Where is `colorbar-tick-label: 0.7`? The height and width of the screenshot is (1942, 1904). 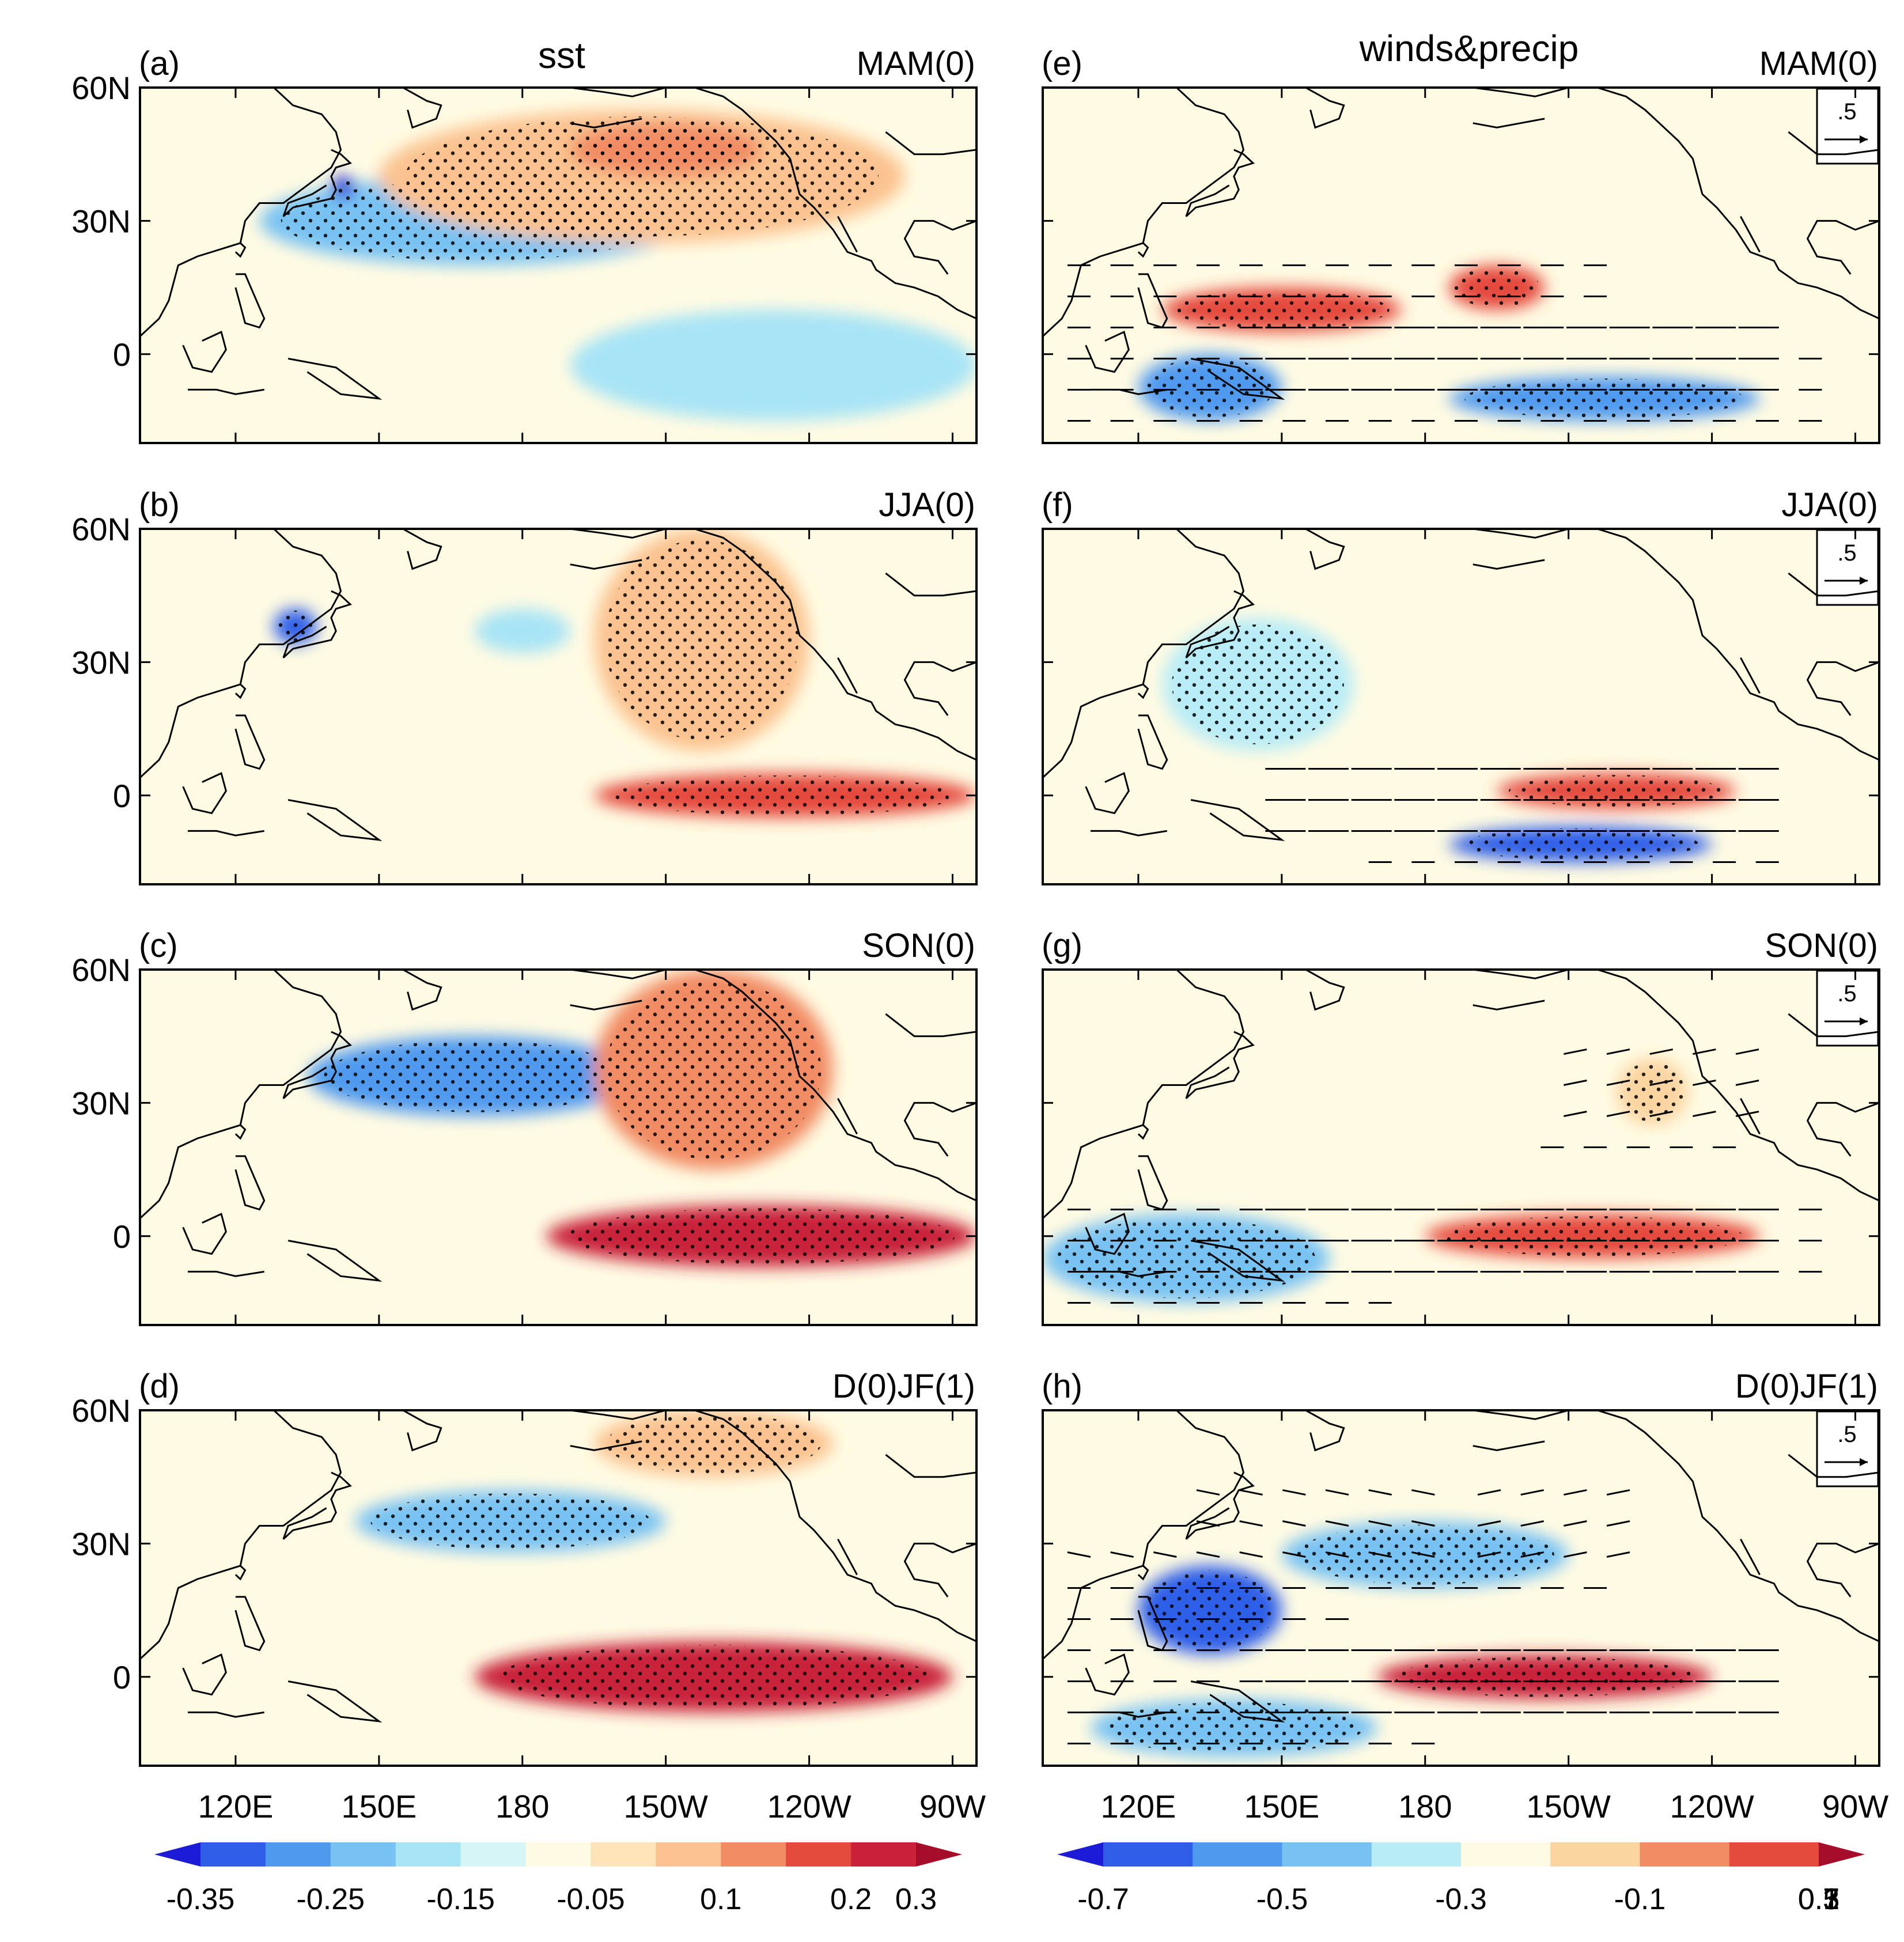 colorbar-tick-label: 0.7 is located at coordinates (1818, 1899).